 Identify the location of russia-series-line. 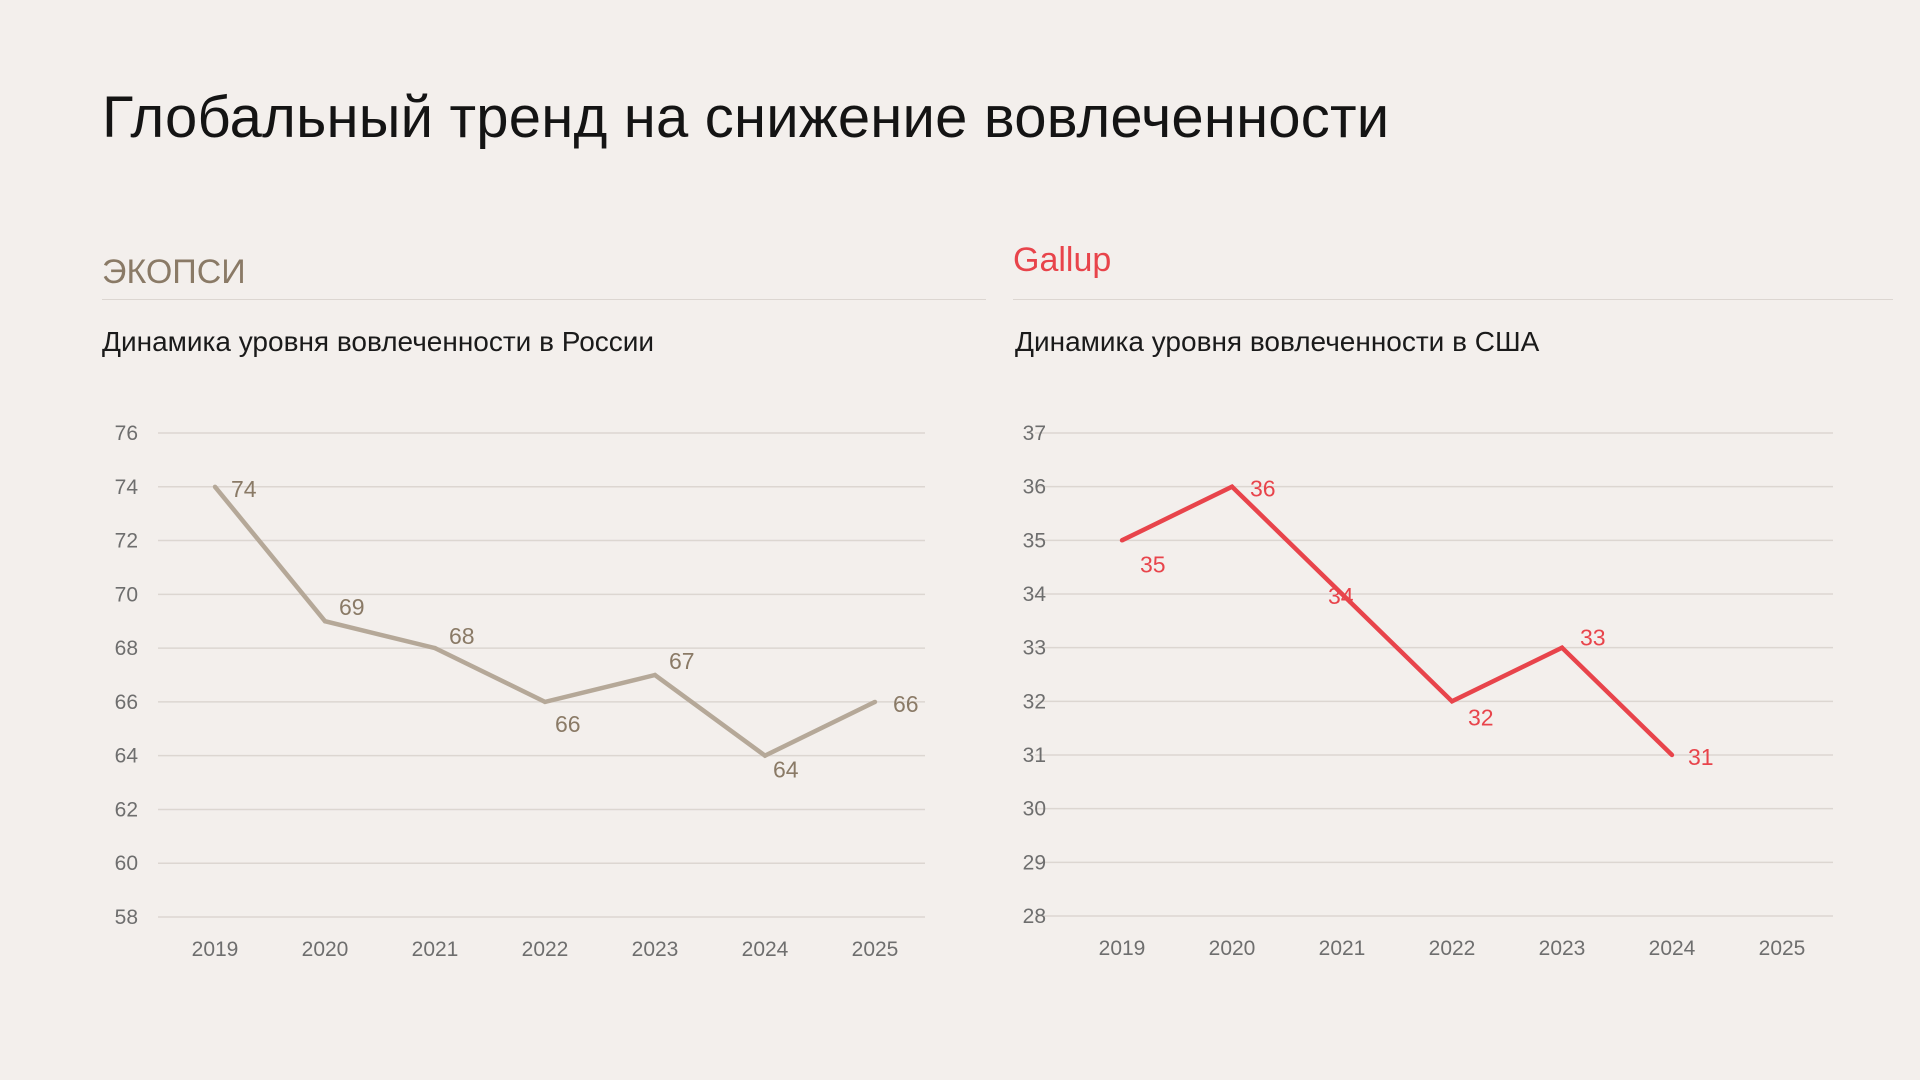
(544, 622).